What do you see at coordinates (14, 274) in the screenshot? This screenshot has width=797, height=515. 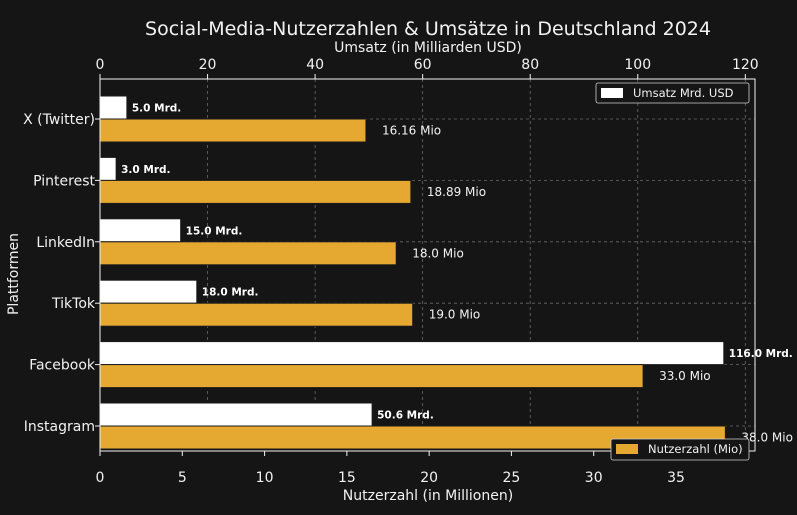 I see `y-axis-label: Plattformen` at bounding box center [14, 274].